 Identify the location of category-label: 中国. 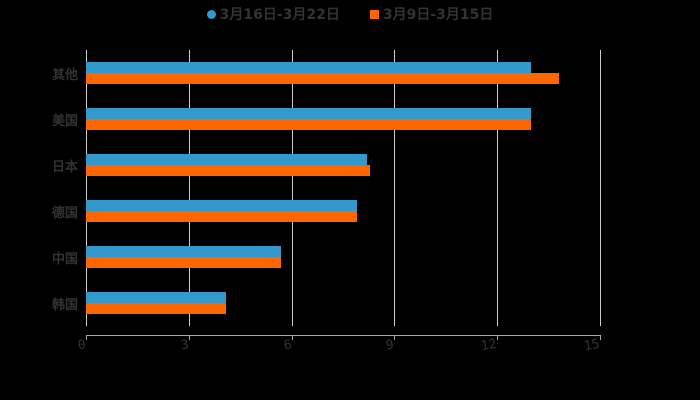
(64, 259).